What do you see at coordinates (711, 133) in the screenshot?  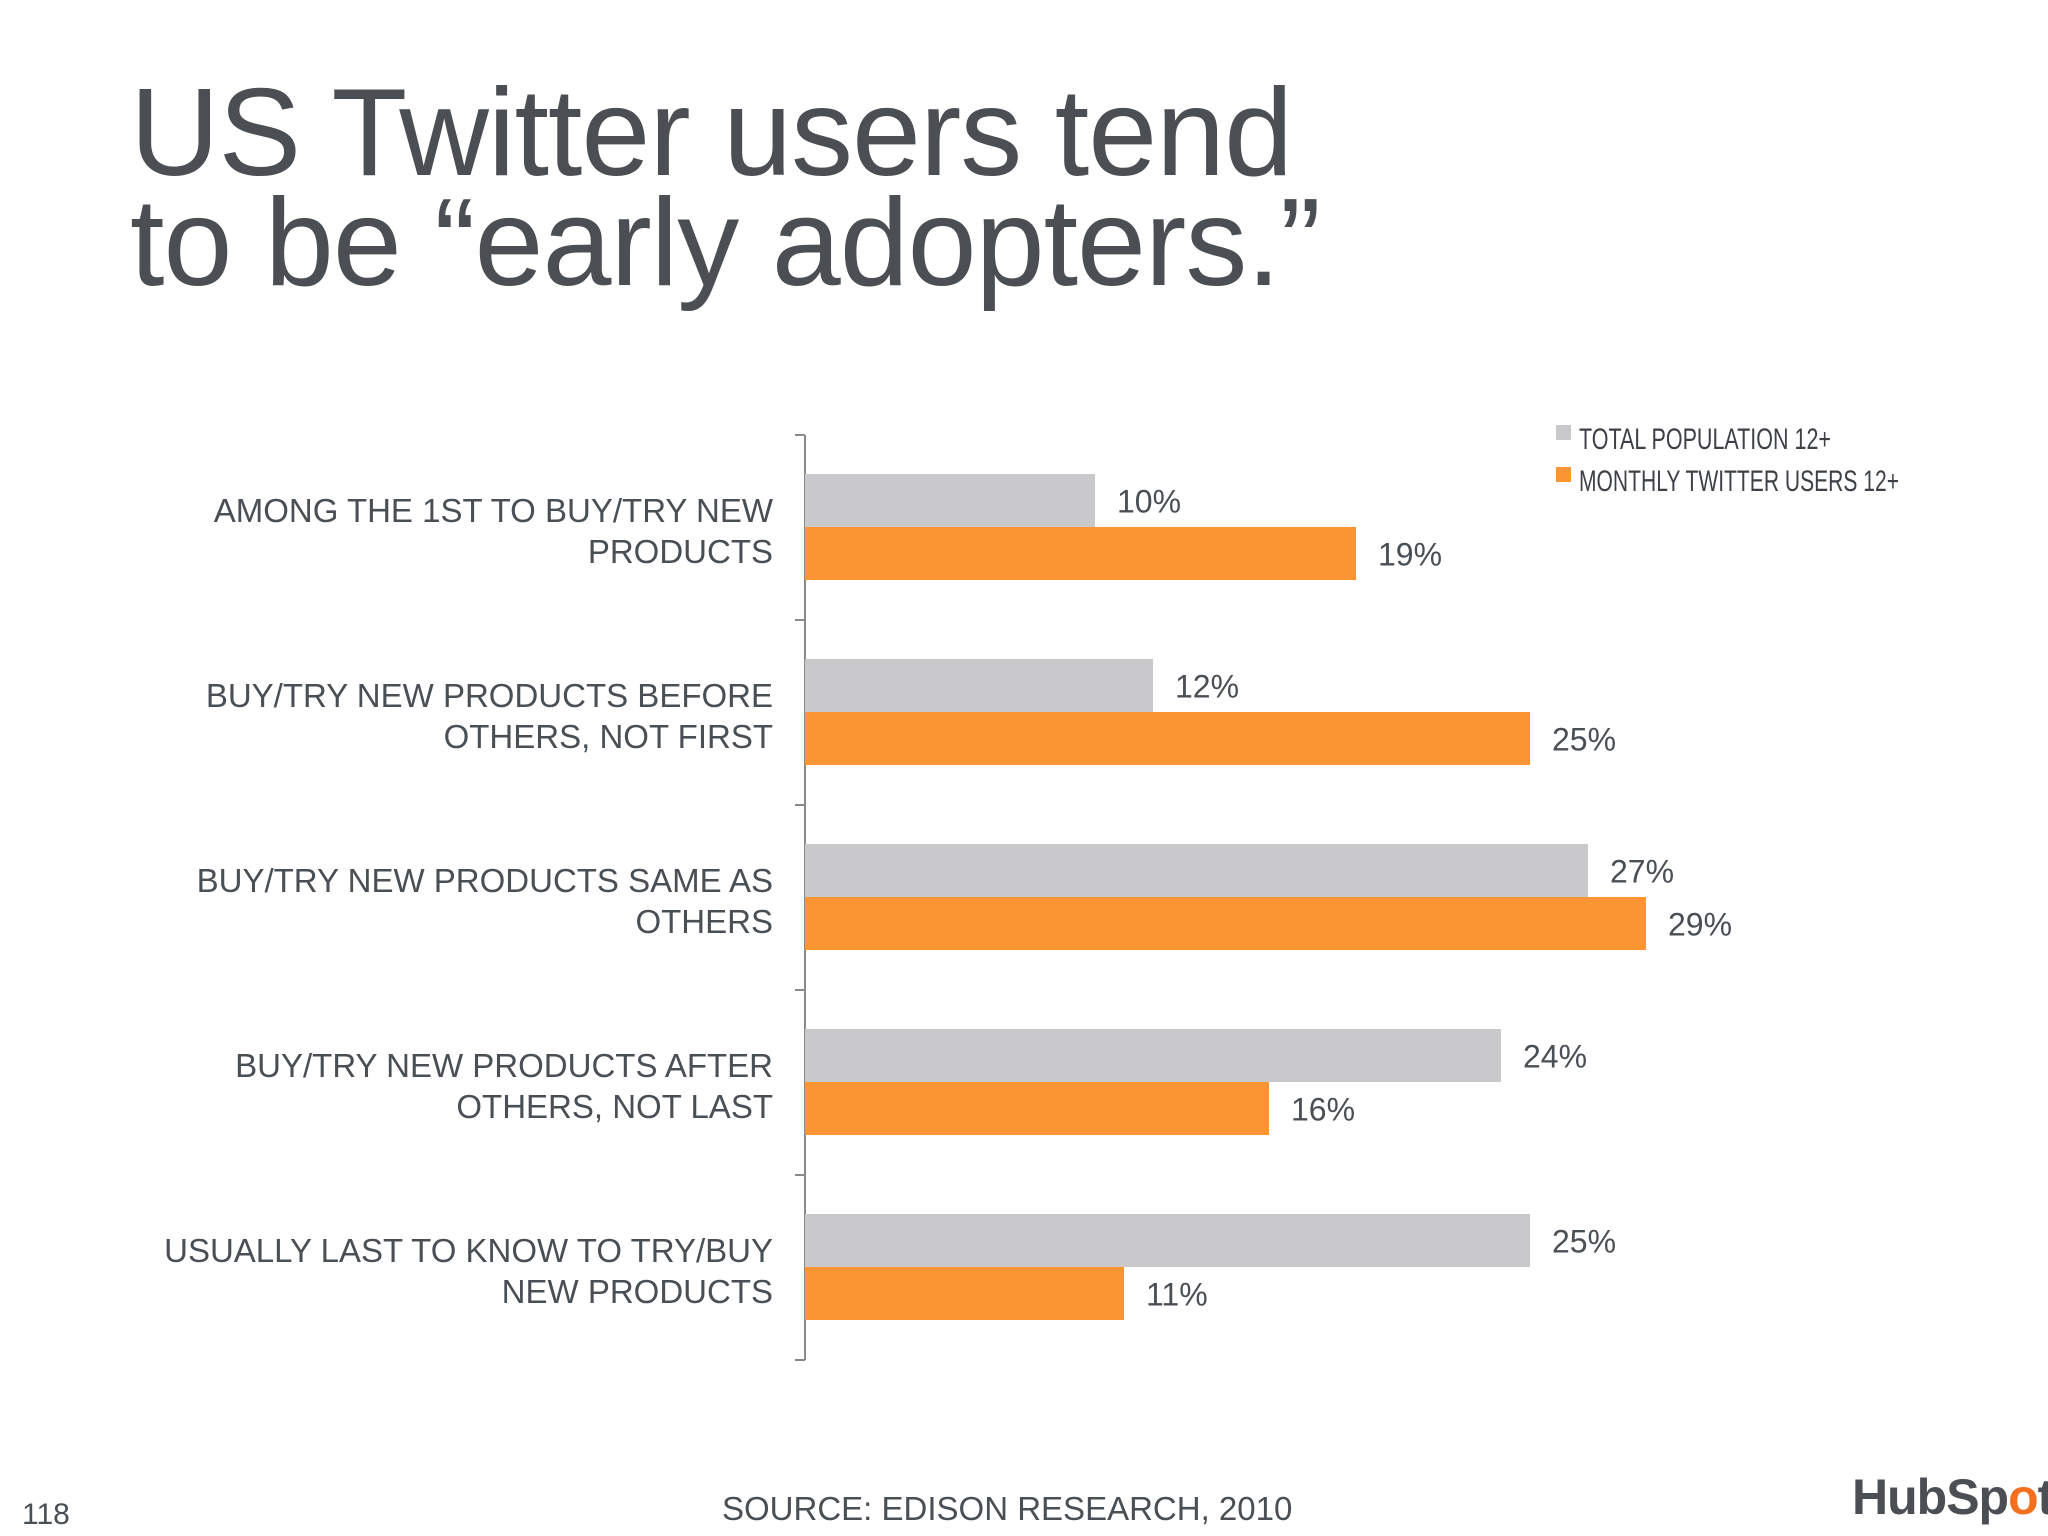 I see `slide-title-line-1: US Twitter users tend` at bounding box center [711, 133].